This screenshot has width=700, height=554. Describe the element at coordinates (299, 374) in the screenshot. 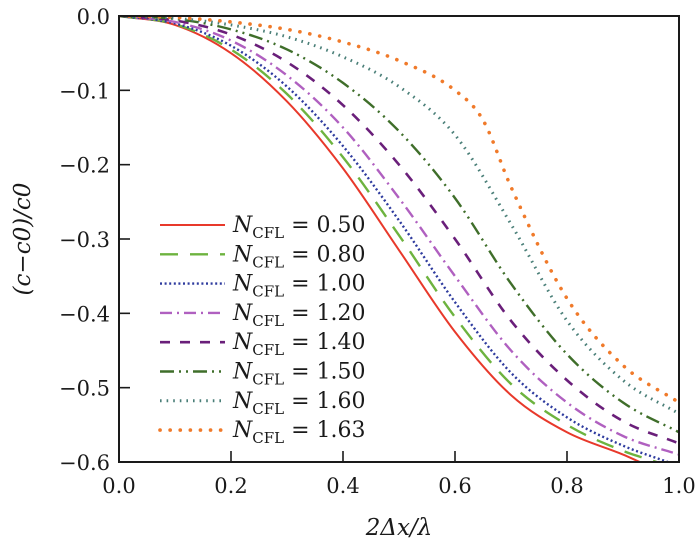

I see `legend-label: NCFL = 1.50` at that location.